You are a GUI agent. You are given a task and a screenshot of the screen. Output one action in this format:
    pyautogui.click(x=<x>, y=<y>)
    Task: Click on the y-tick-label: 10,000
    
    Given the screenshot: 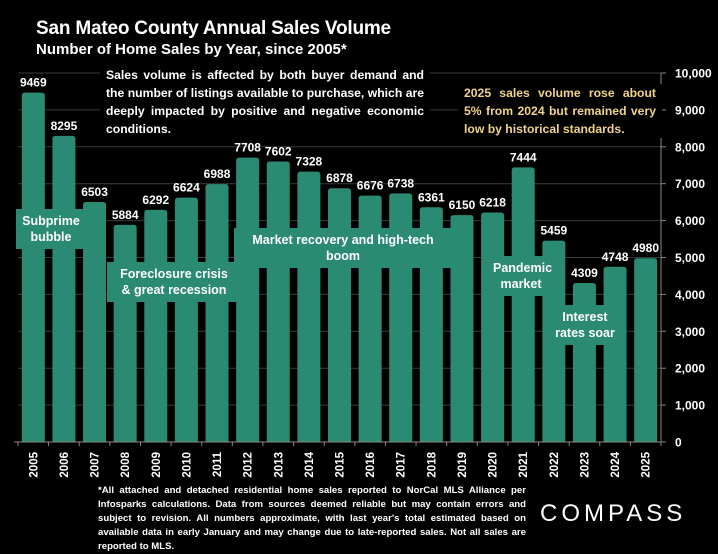 What is the action you would take?
    pyautogui.click(x=693, y=74)
    